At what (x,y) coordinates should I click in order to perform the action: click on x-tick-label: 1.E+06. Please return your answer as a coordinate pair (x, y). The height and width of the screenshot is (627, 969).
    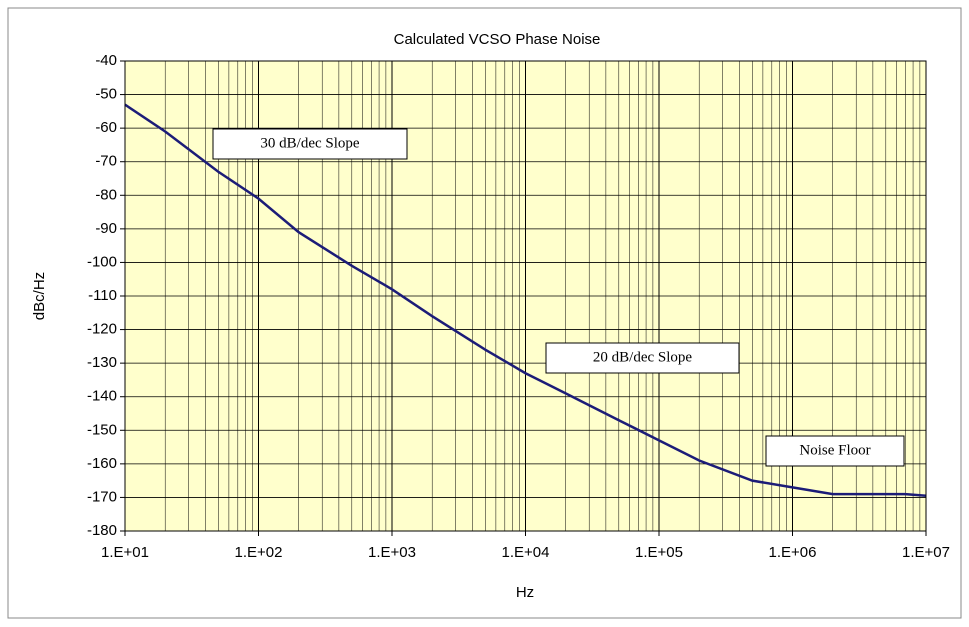
    Looking at the image, I should click on (793, 552).